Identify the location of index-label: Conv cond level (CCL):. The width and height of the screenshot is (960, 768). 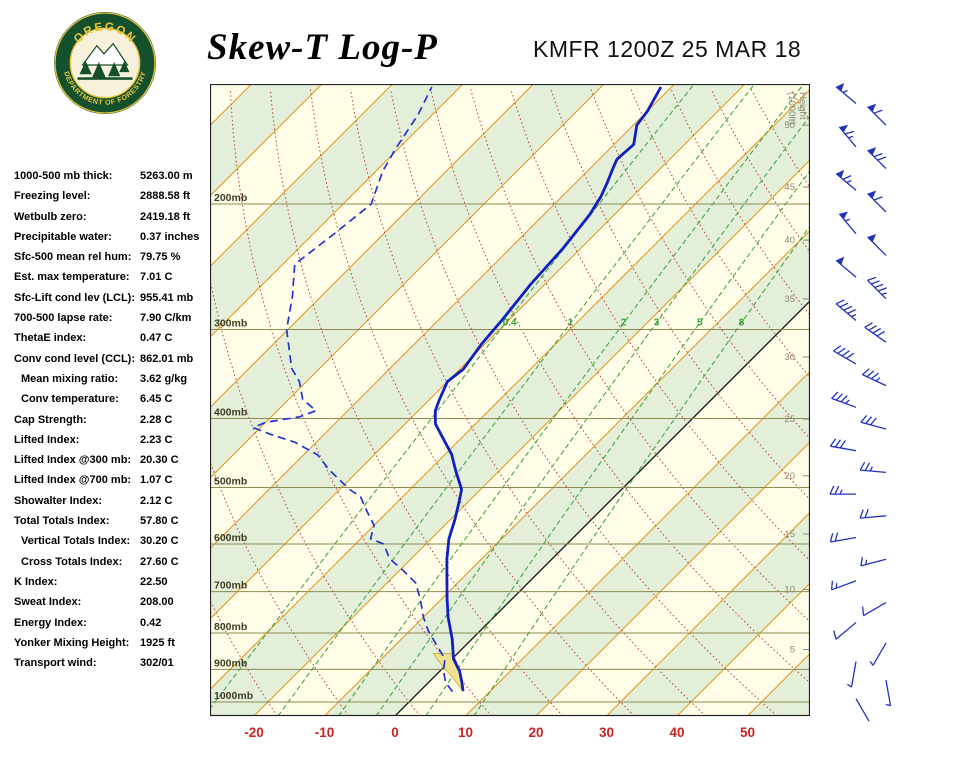
(75, 358).